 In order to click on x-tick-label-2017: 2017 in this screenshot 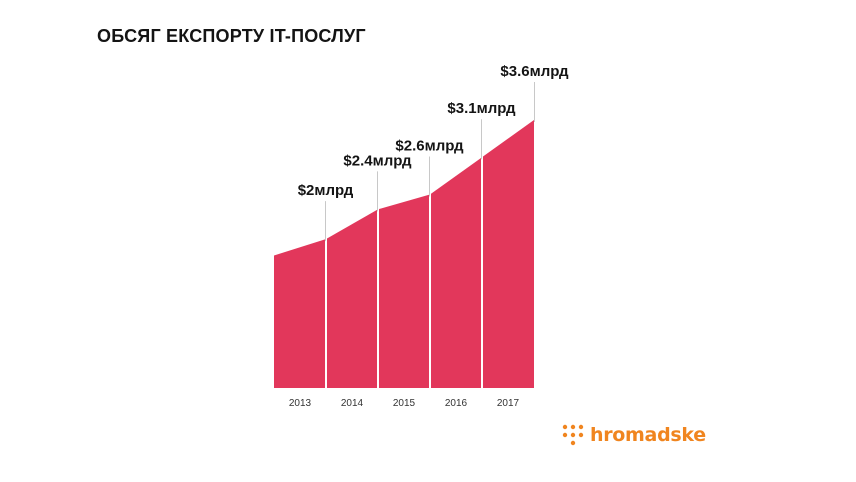, I will do `click(508, 403)`.